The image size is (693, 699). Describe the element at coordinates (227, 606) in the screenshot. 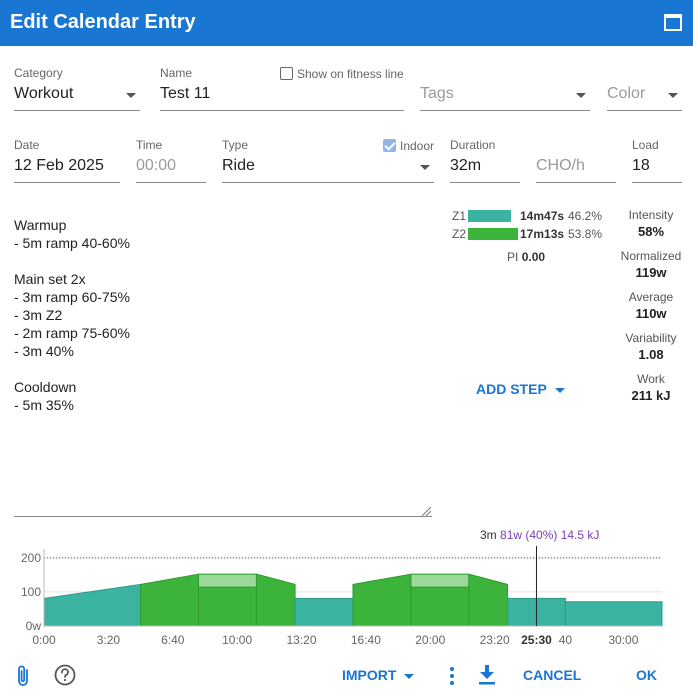

I see `chart-step-inner` at that location.